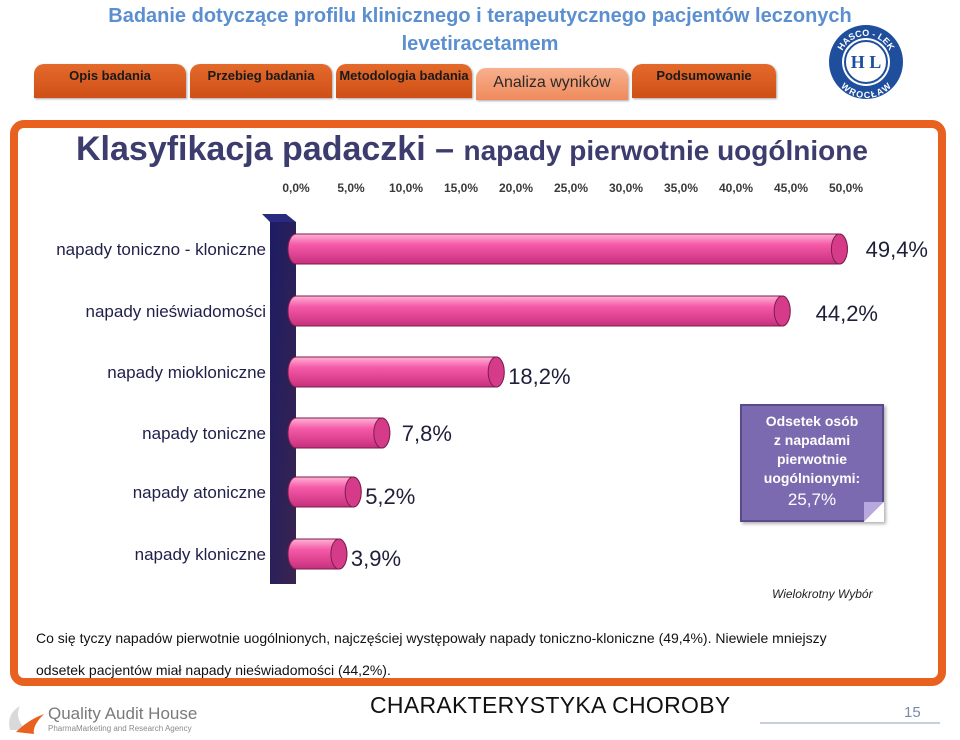  I want to click on axis-wall-face, so click(283, 403).